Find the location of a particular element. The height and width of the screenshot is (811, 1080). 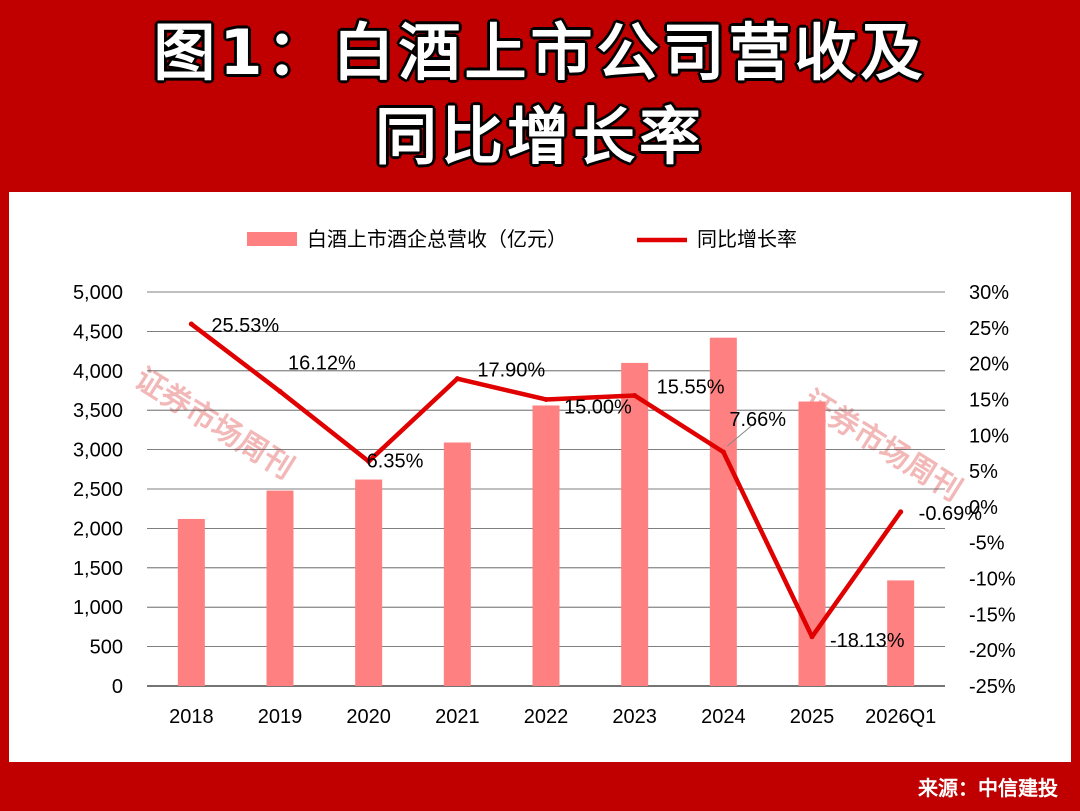

x-tick-label: 2021 is located at coordinates (457, 717).